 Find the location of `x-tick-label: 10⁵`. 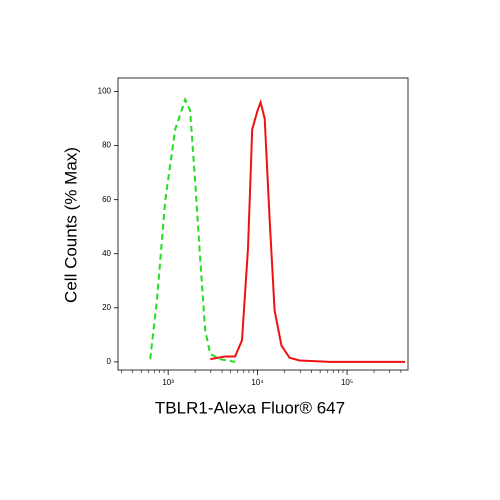

x-tick-label: 10⁵ is located at coordinates (347, 382).